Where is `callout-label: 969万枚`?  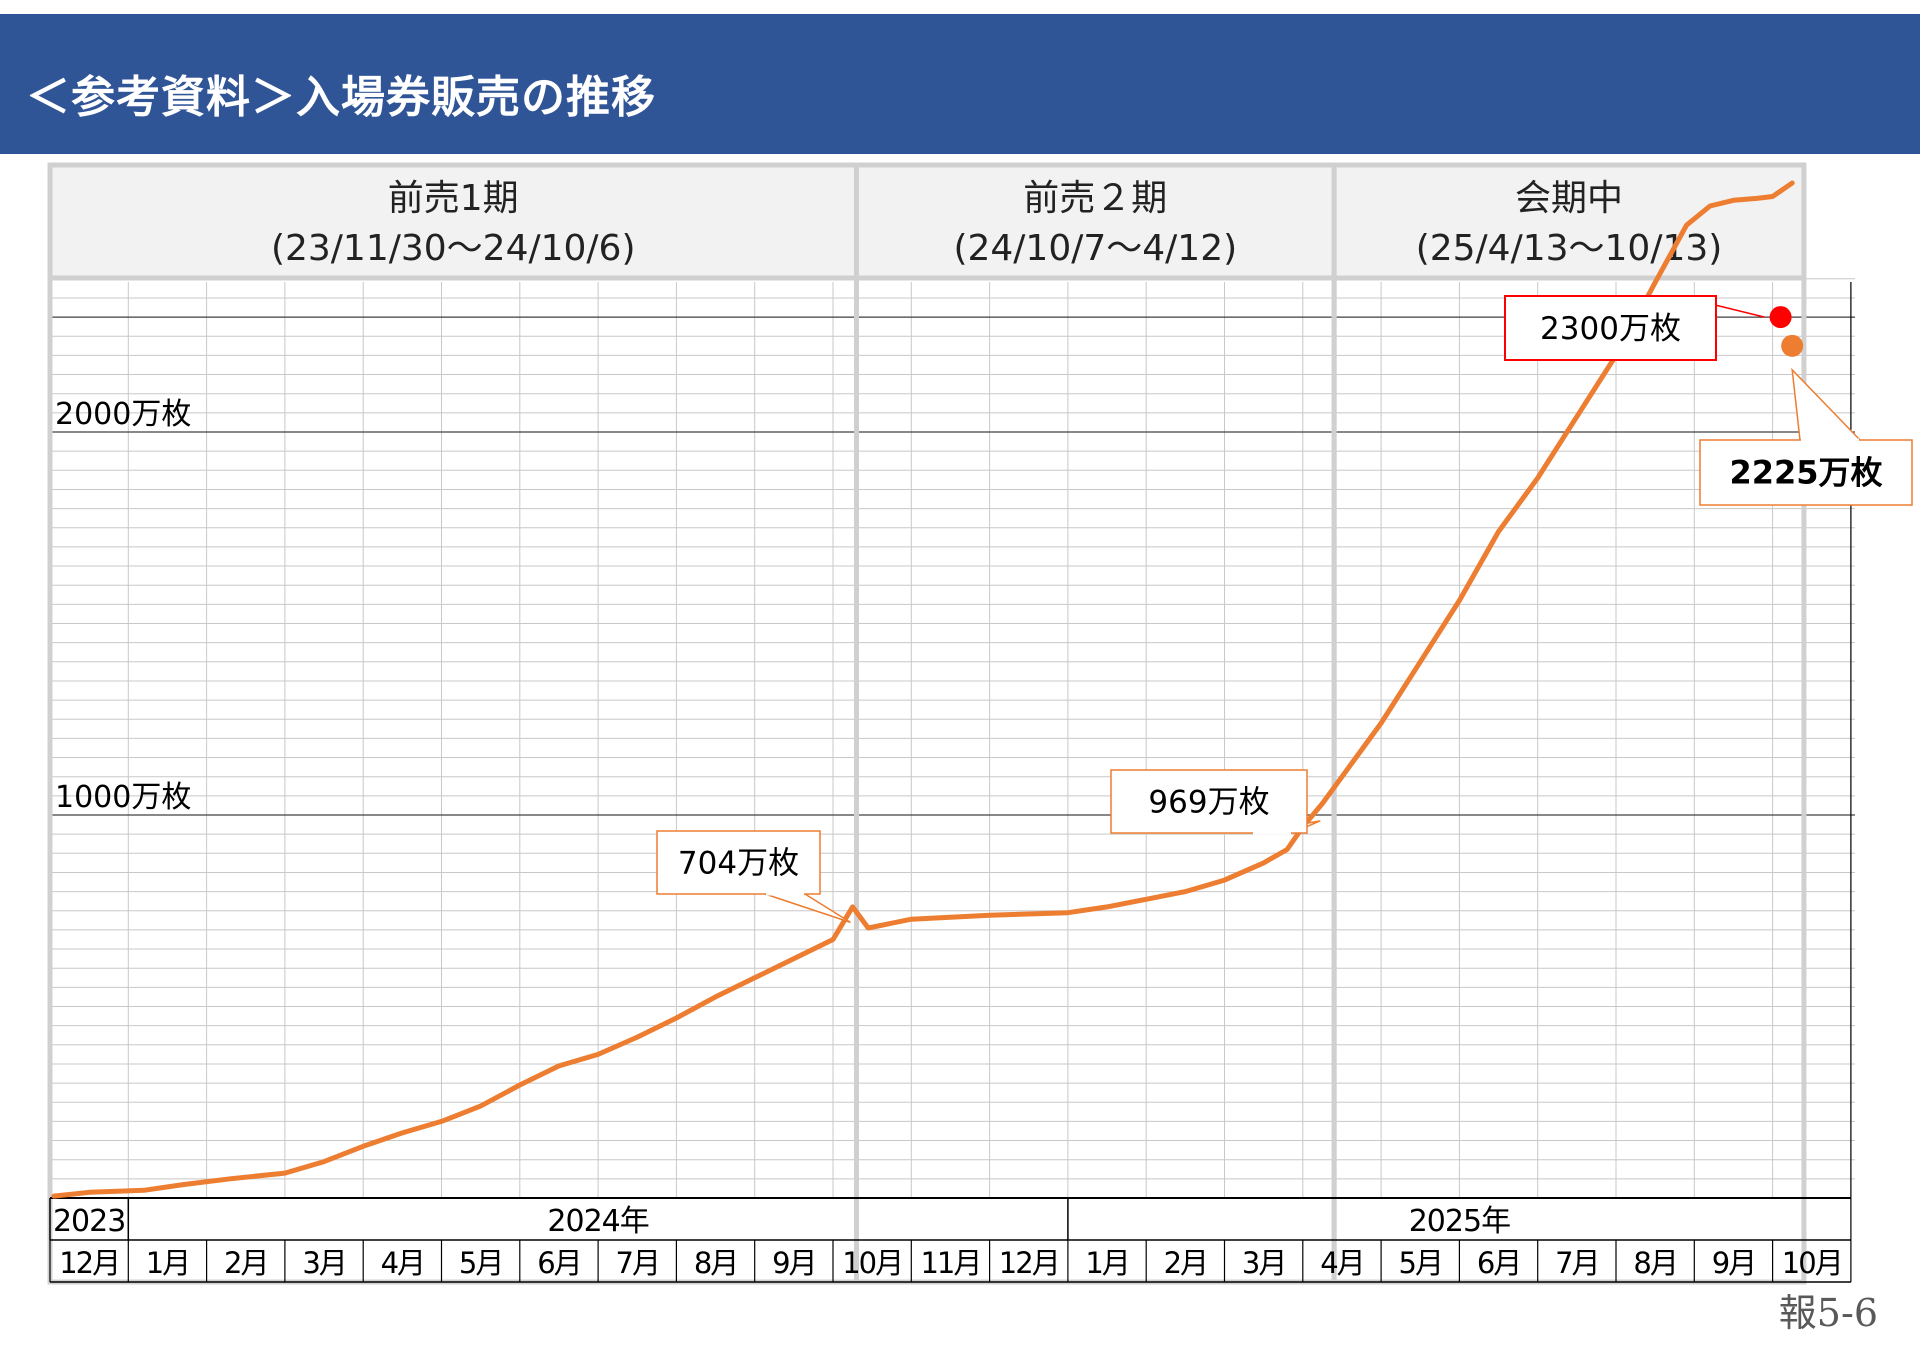 callout-label: 969万枚 is located at coordinates (1208, 803).